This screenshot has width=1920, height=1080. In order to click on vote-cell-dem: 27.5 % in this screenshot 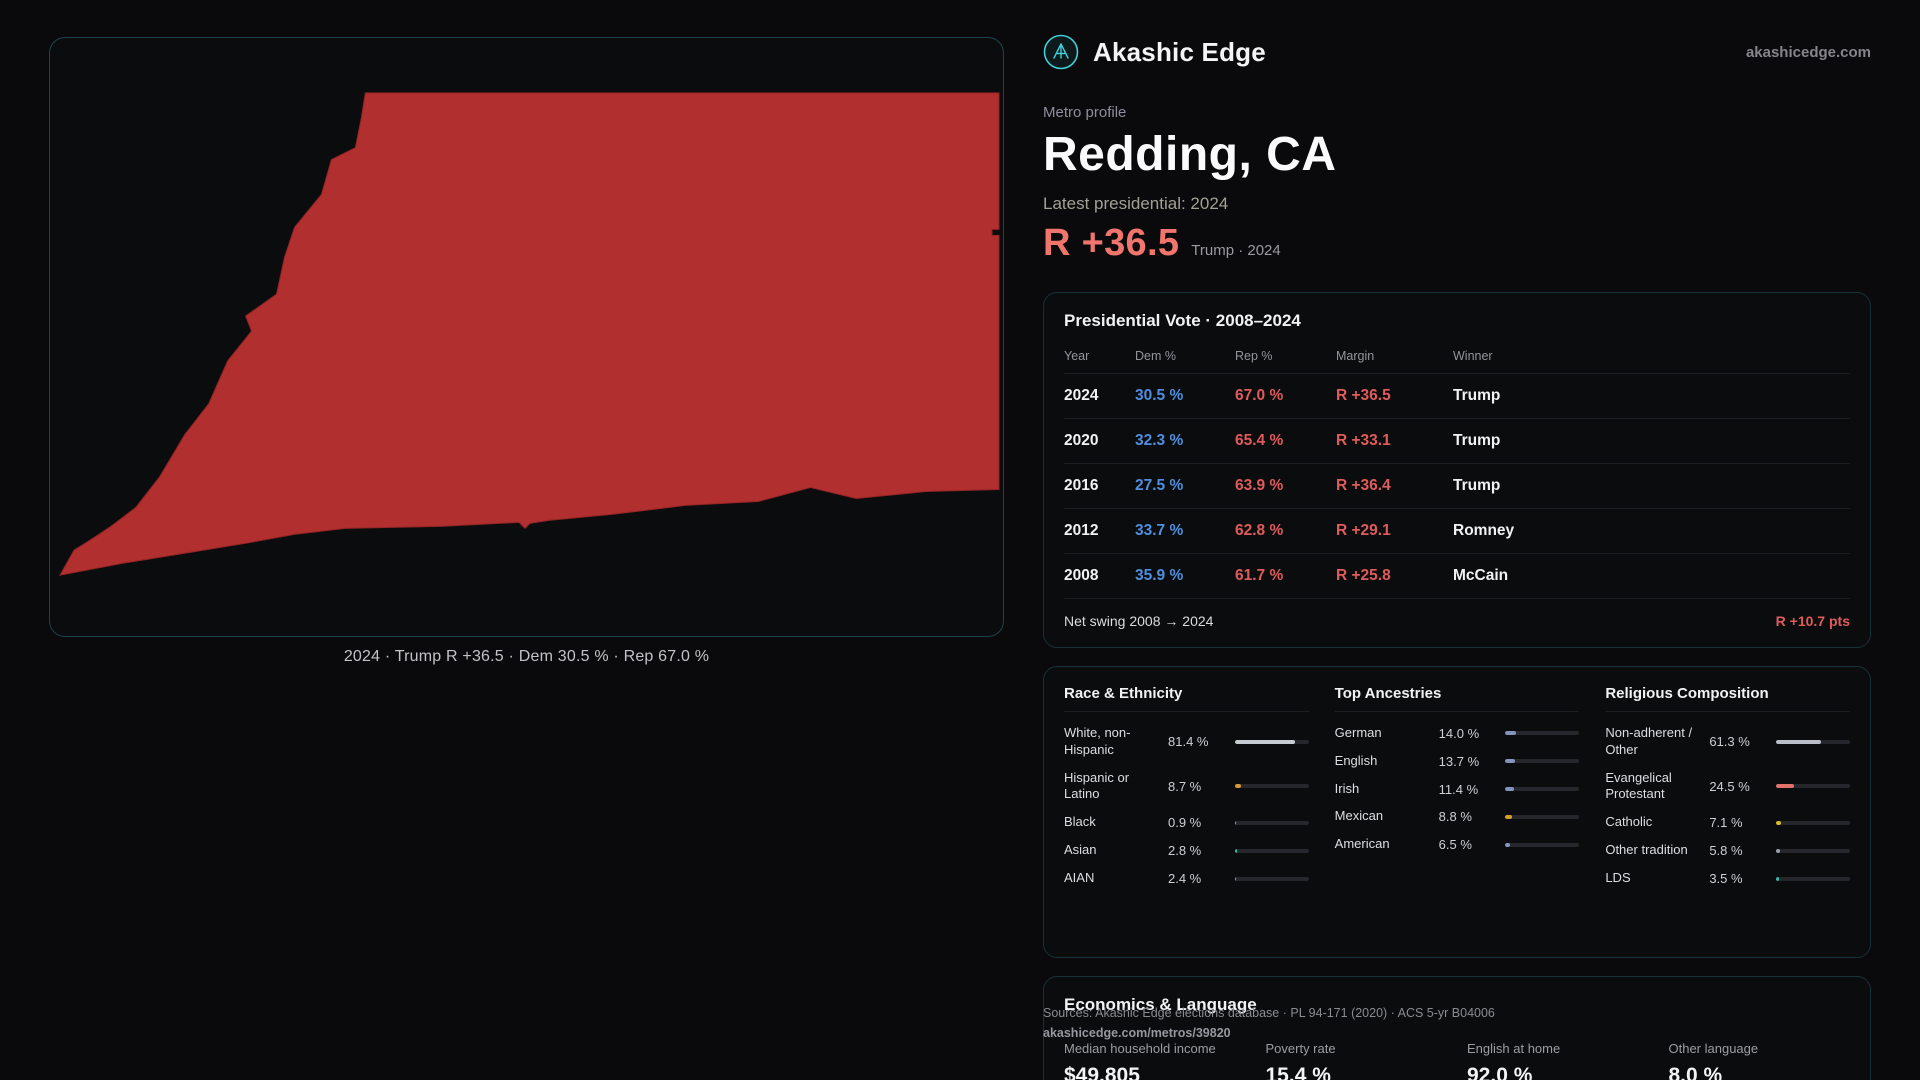, I will do `click(1185, 486)`.